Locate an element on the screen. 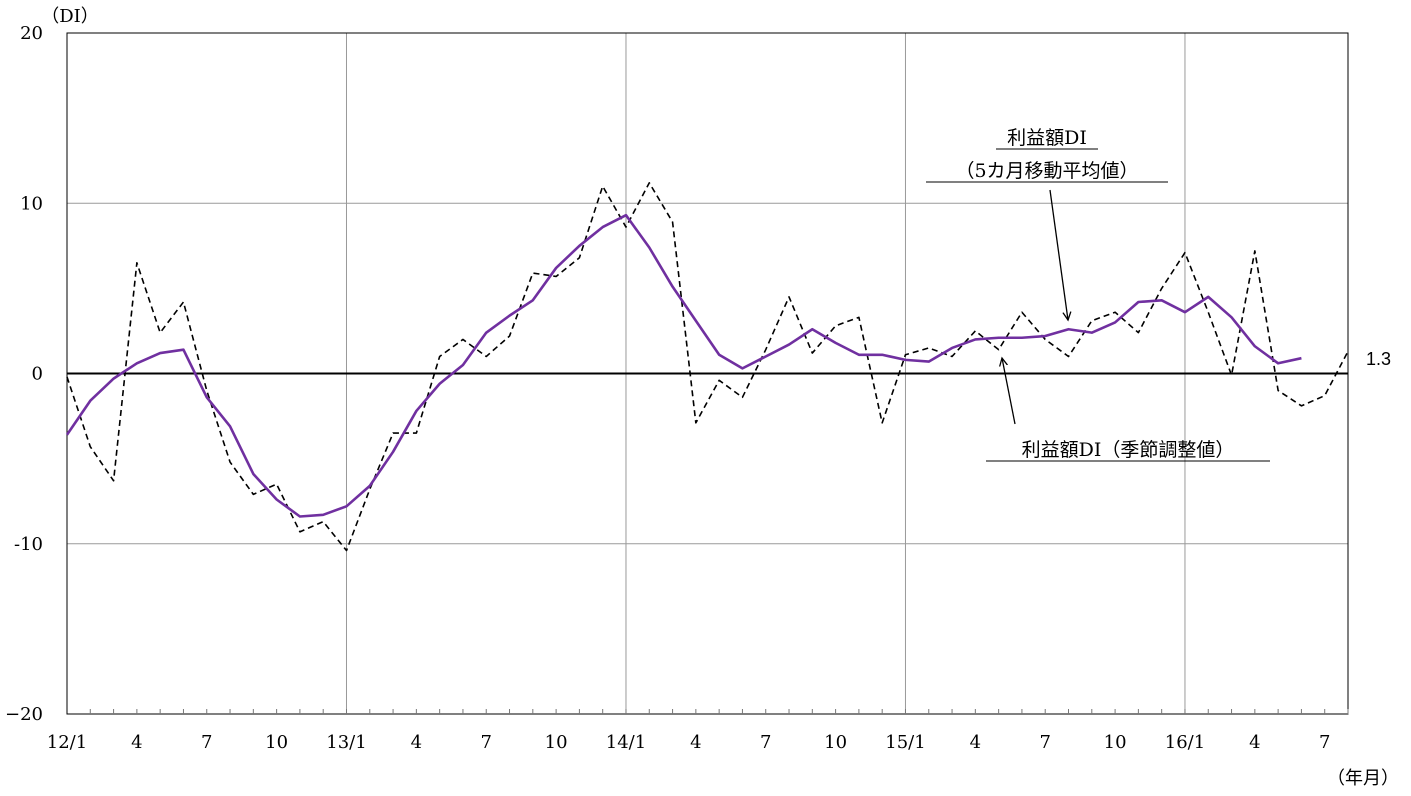  x-tick-label: 13/1 is located at coordinates (346, 742).